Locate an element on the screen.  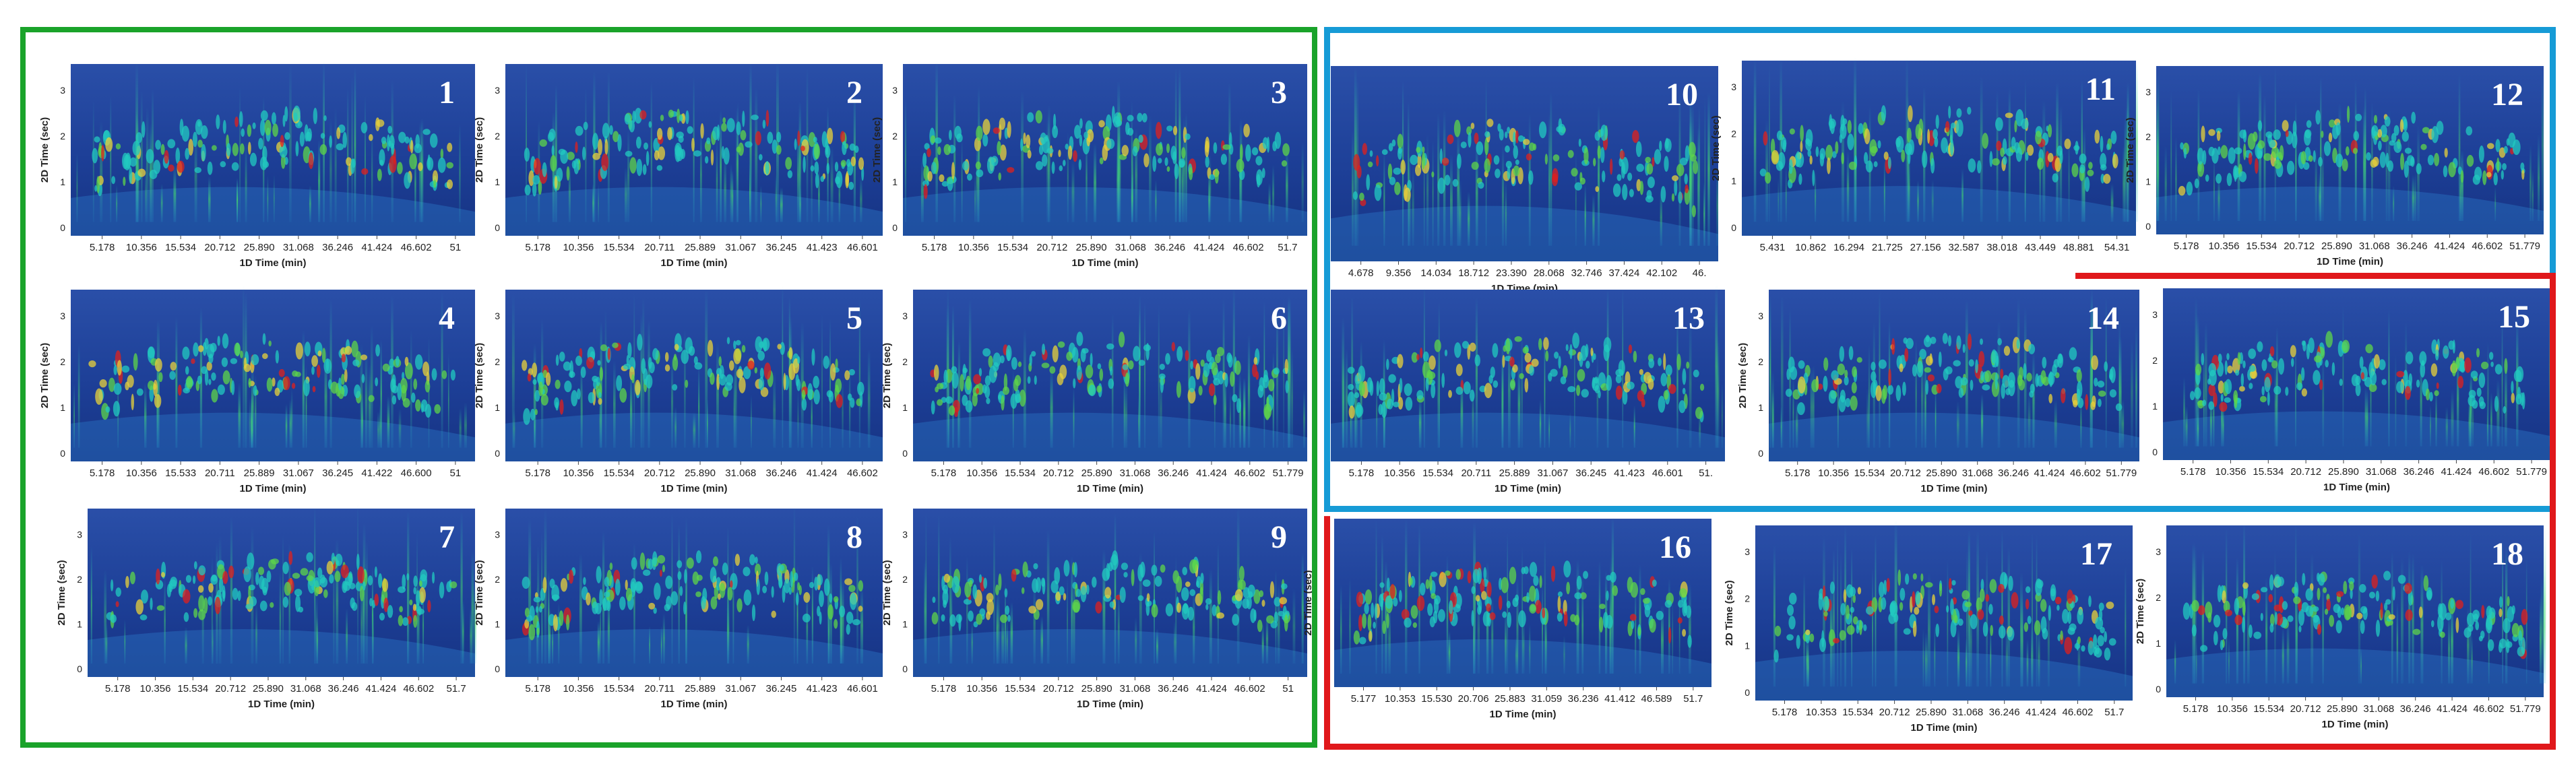
y-tick-label: 1 is located at coordinates (62, 407).